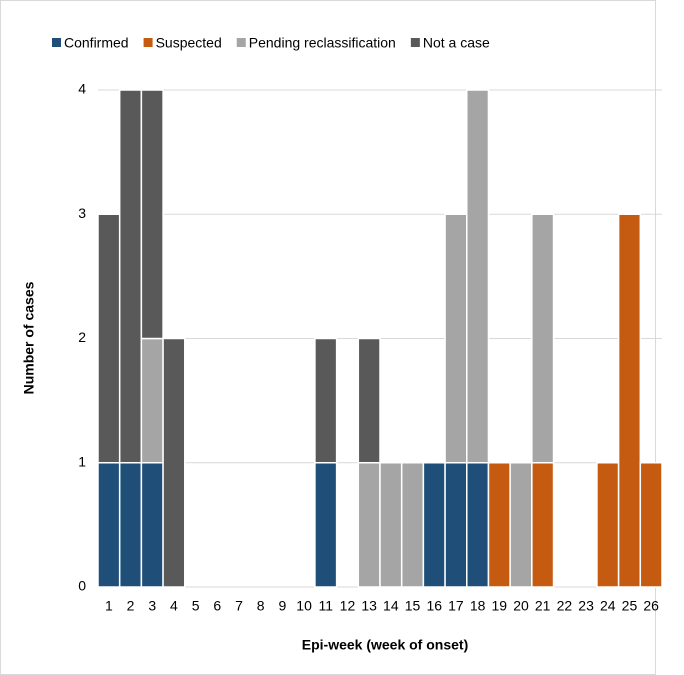 This screenshot has height=675, width=684. I want to click on x-tick-label: 5, so click(196, 606).